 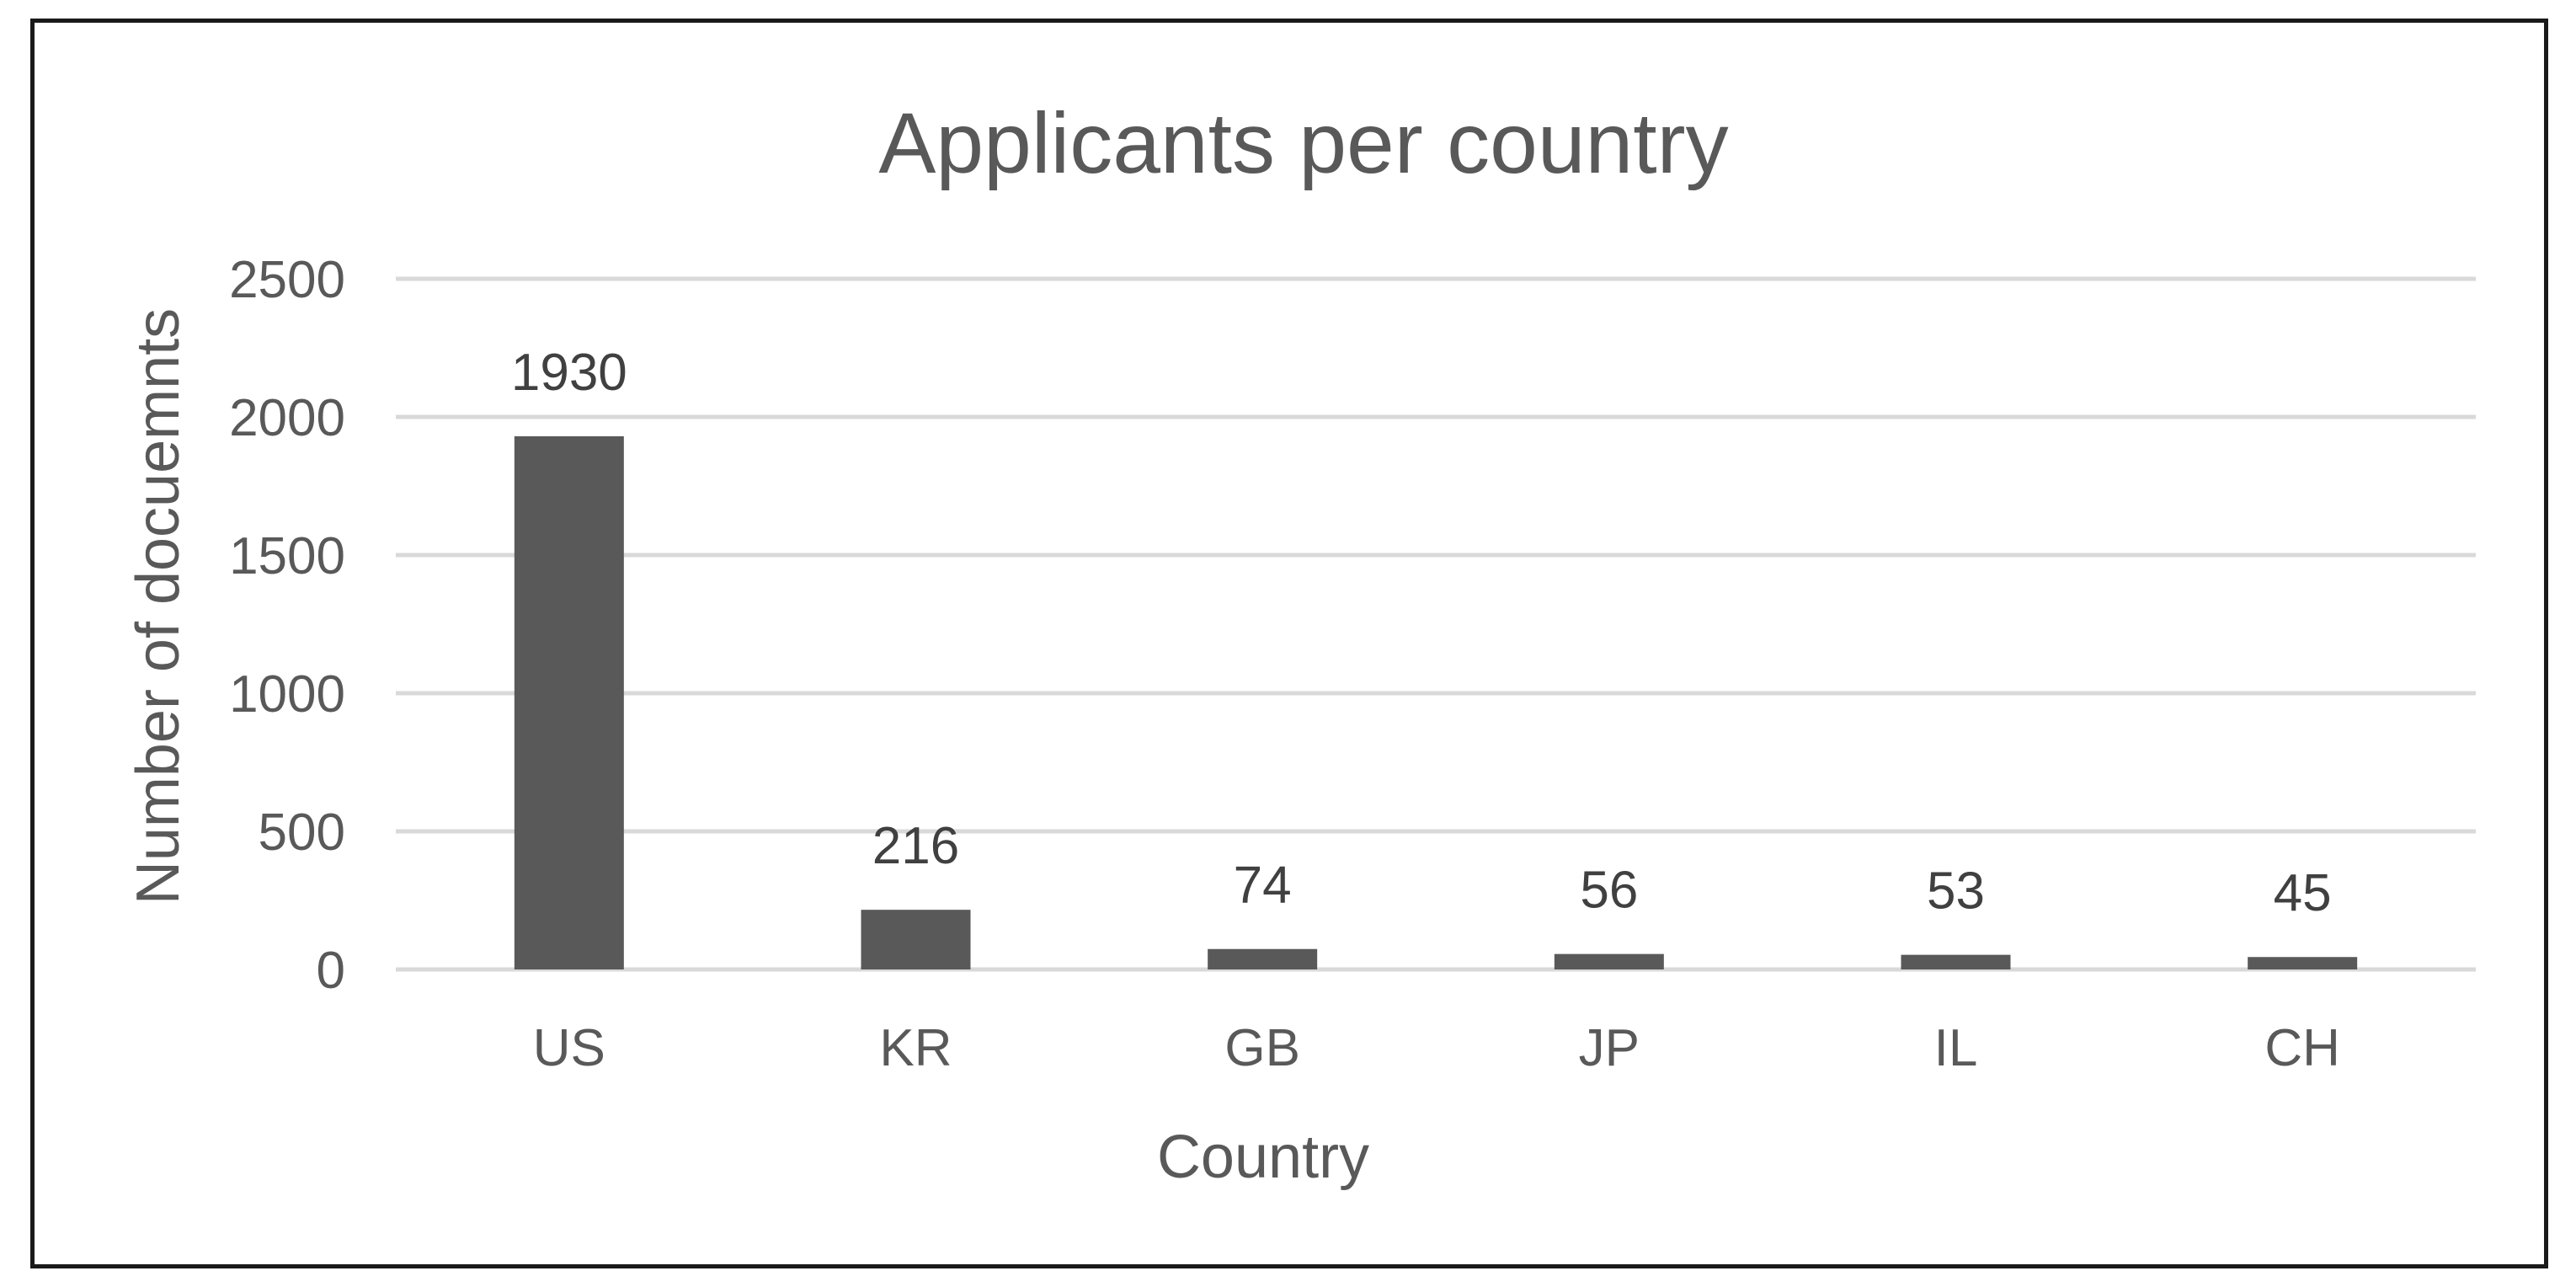 I want to click on x-tick-label: GB, so click(x=1262, y=1048).